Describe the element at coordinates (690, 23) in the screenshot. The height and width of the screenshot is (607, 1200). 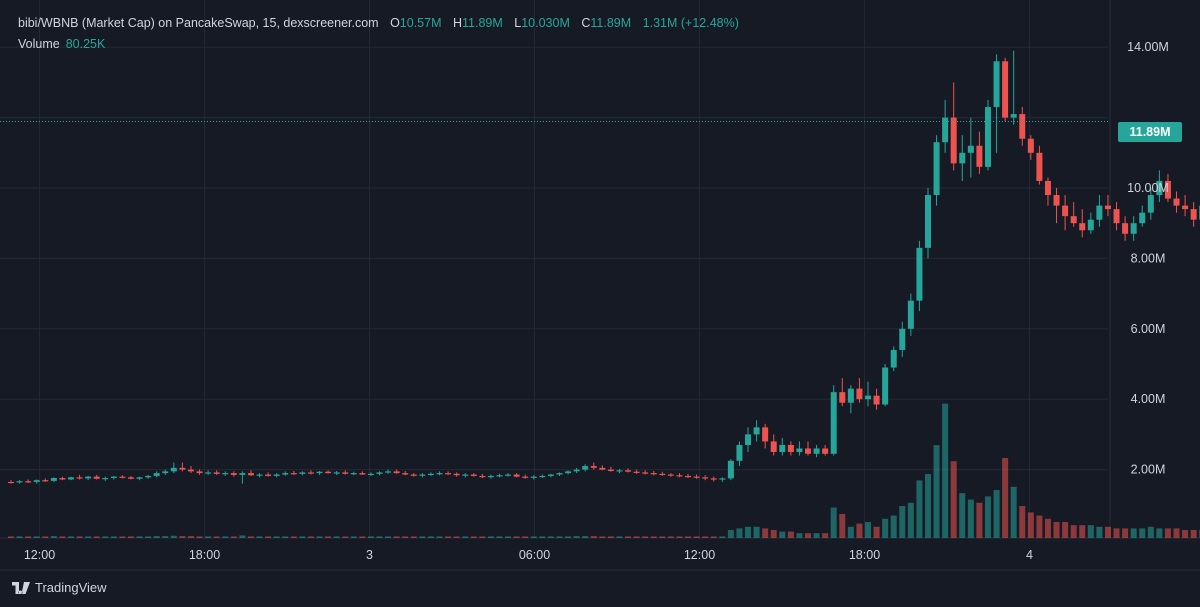
I see `change-value: 1.31M (+12.48%)` at that location.